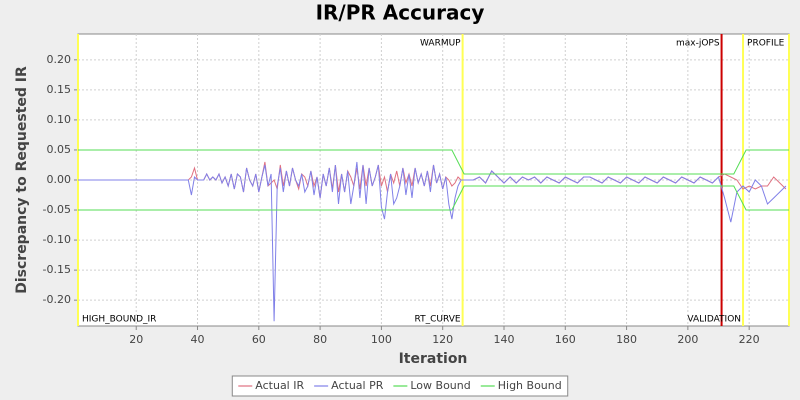 The width and height of the screenshot is (800, 400). What do you see at coordinates (442, 339) in the screenshot?
I see `x-tick-label: 120` at bounding box center [442, 339].